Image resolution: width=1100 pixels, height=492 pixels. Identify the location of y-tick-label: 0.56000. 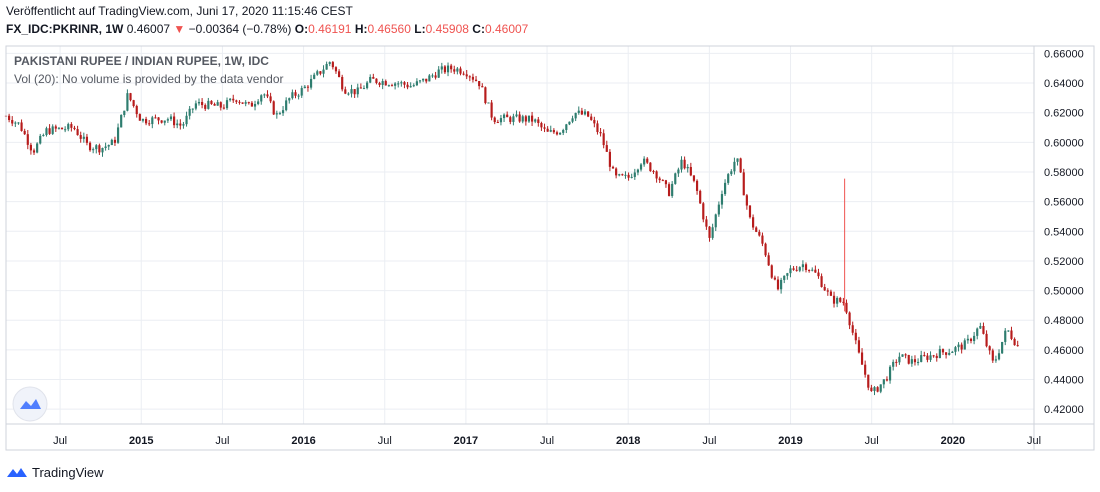
(1064, 203).